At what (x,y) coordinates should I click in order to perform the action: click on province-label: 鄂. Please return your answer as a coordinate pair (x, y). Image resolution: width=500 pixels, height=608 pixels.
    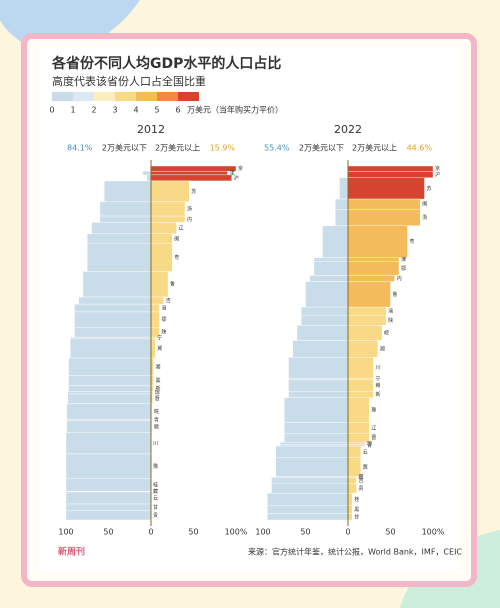
    Looking at the image, I should click on (164, 319).